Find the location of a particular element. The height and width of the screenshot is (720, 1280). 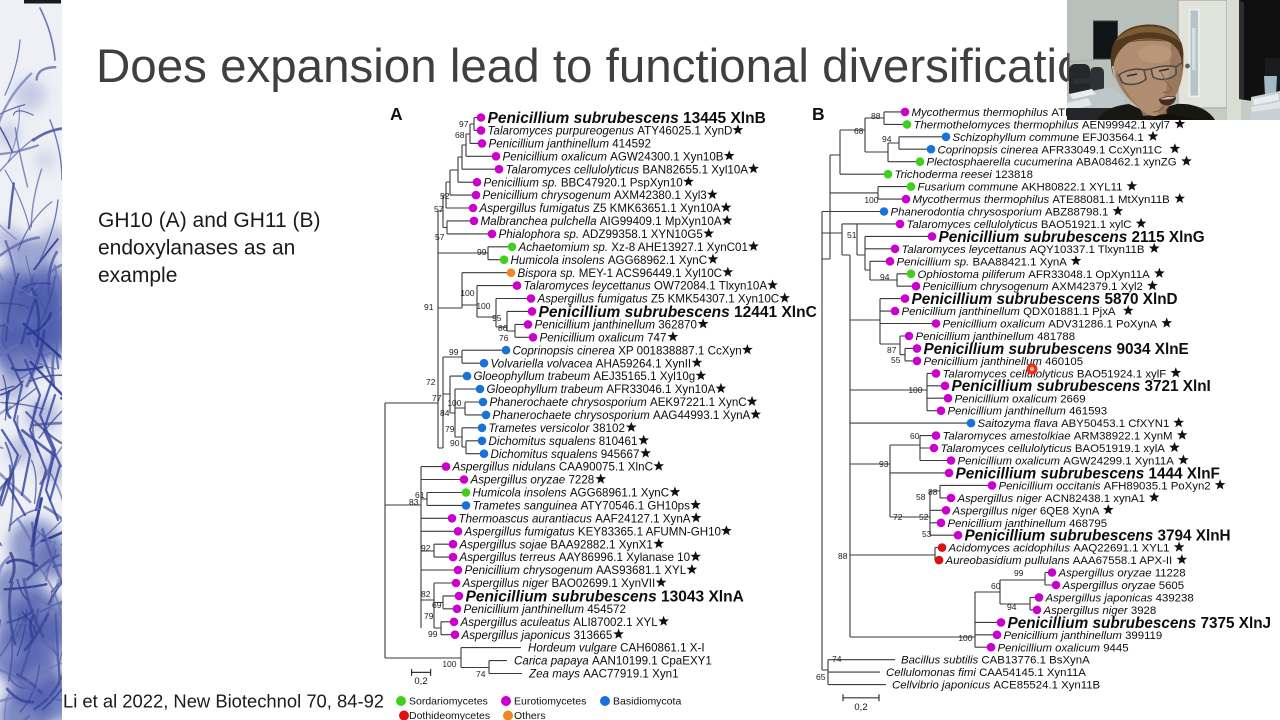

svg-text:Penicillium janthinellum 46159: Penicillium janthinellum 461593 is located at coordinates (1028, 412).